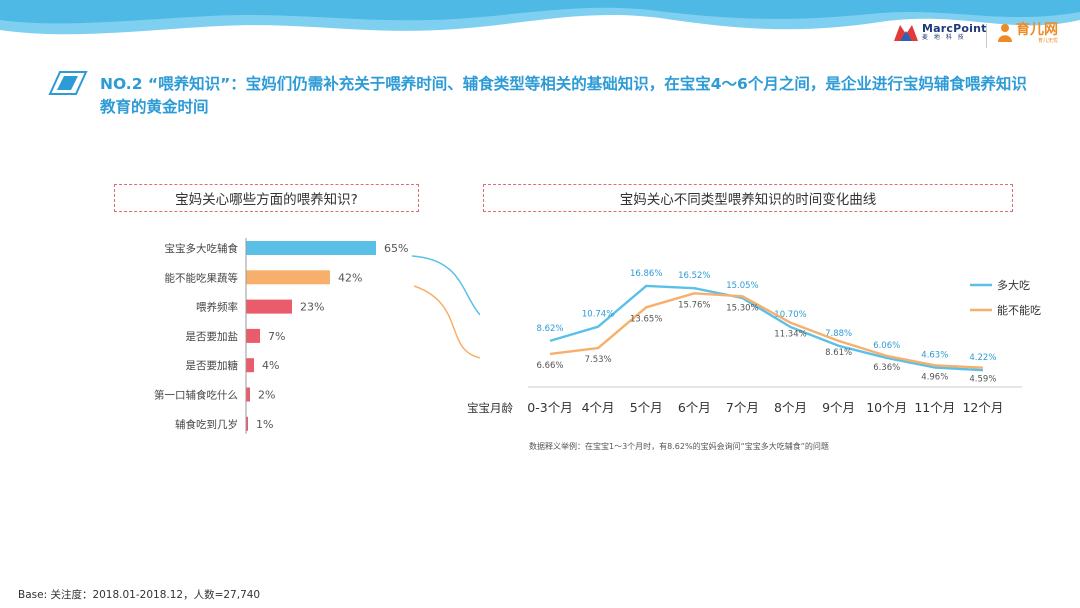 This screenshot has width=1080, height=608. What do you see at coordinates (490, 408) in the screenshot?
I see `x-axis-label: 宝宝月龄` at bounding box center [490, 408].